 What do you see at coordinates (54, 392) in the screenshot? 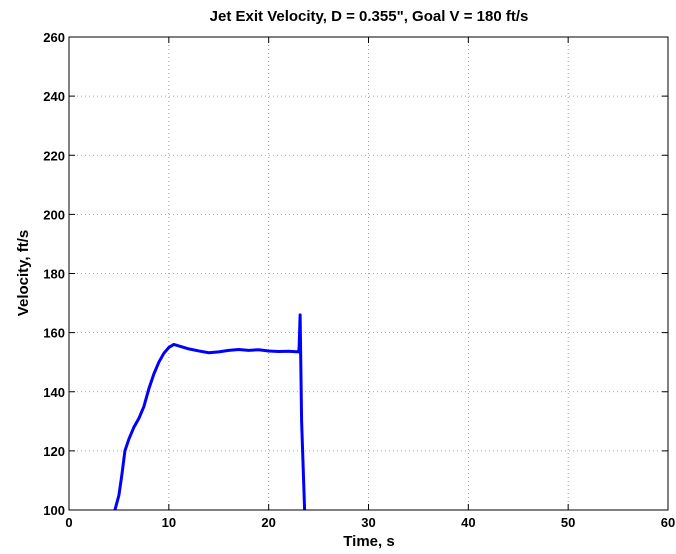
I see `y-tick-label: 140` at bounding box center [54, 392].